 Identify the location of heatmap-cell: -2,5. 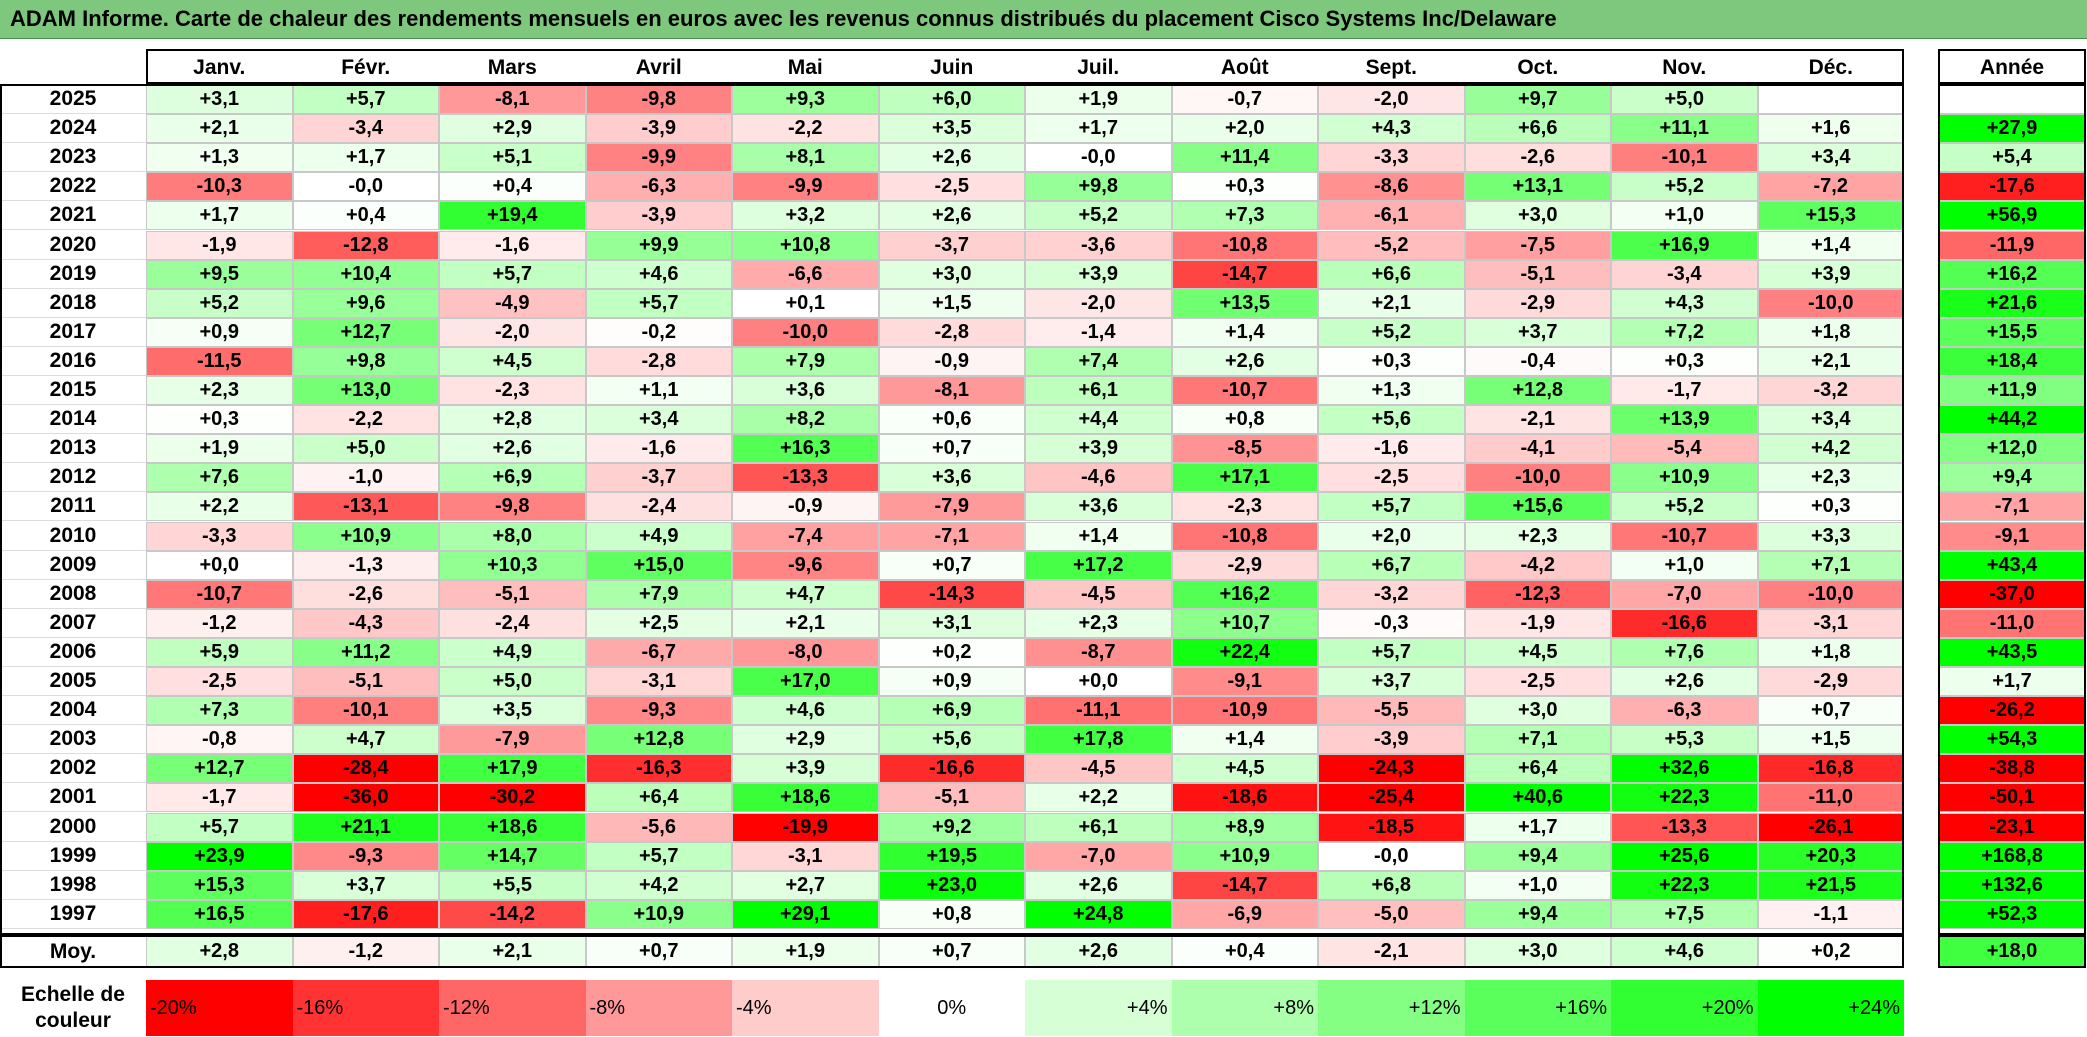
(1537, 682).